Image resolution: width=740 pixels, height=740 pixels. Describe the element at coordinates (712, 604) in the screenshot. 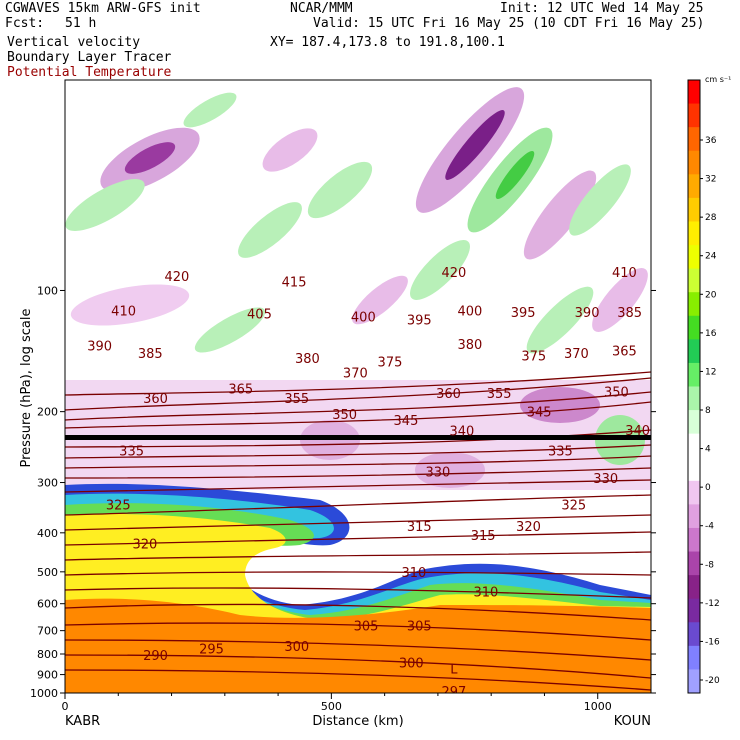

I see `colorbar-label: -12` at that location.